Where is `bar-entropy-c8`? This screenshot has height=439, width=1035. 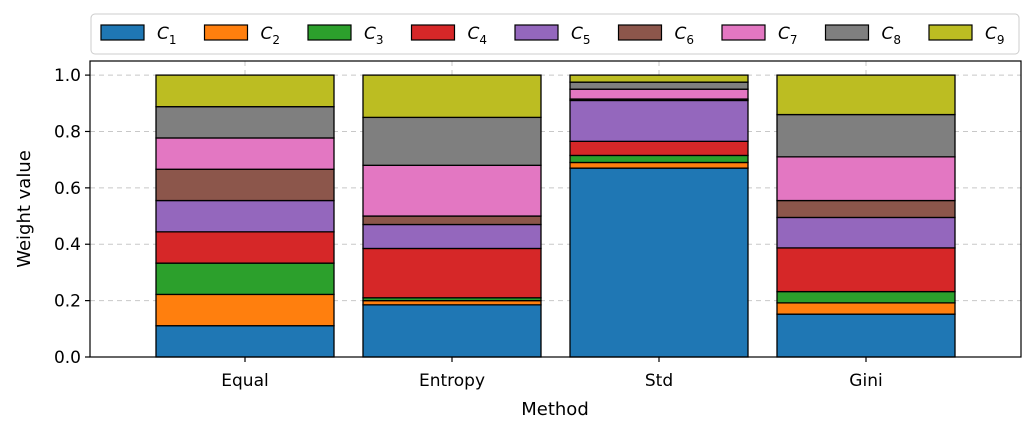 bar-entropy-c8 is located at coordinates (452, 141).